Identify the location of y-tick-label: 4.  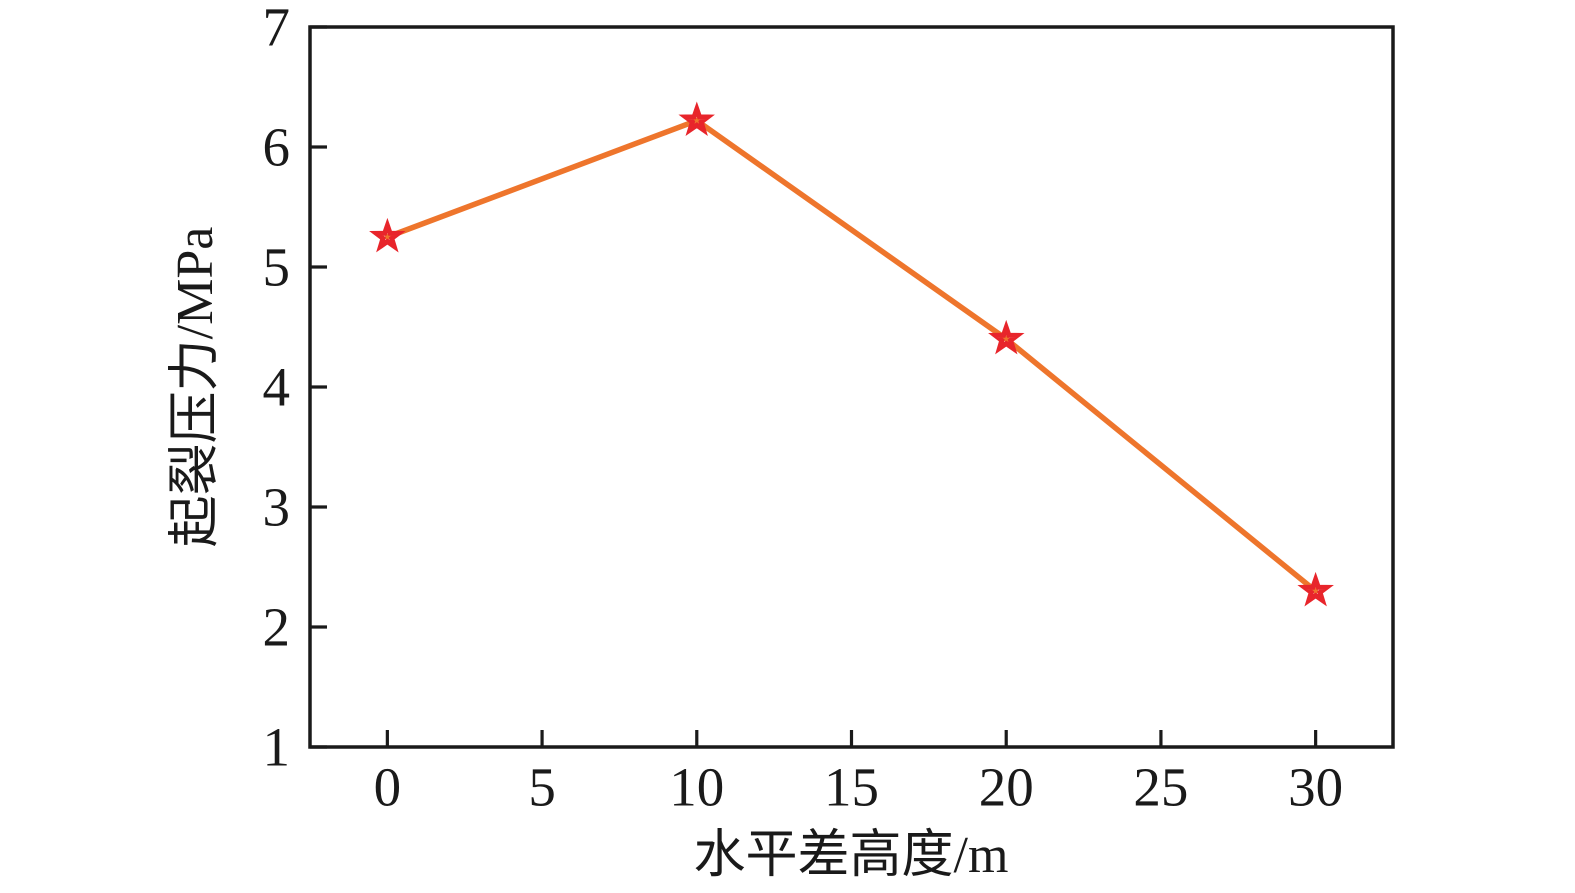
(277, 387).